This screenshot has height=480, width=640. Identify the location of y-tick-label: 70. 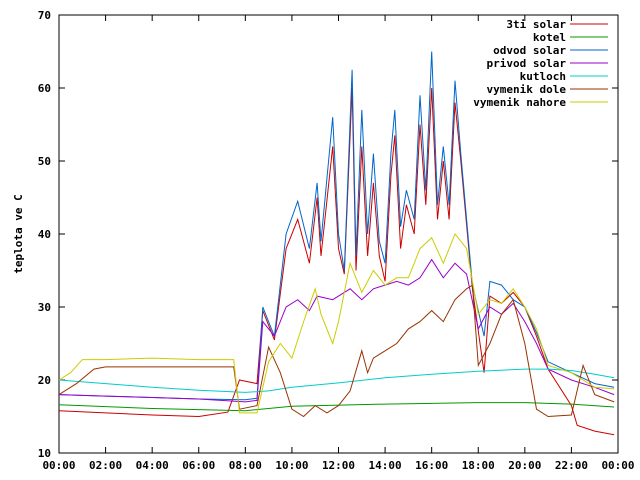
(44, 15).